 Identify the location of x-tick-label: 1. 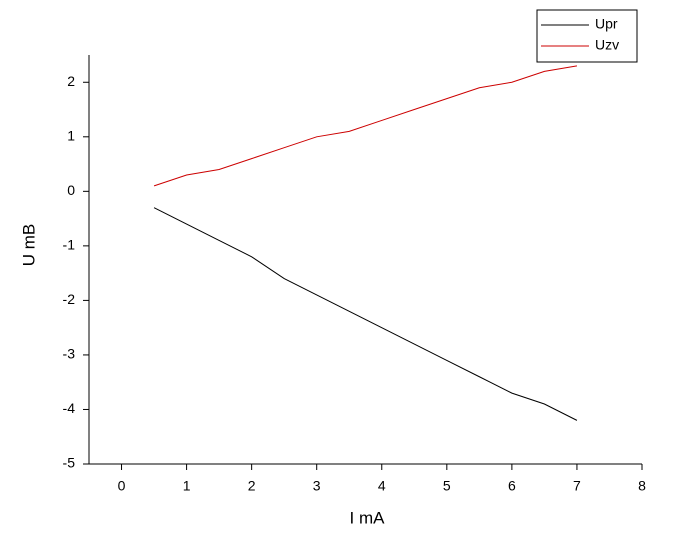
(187, 486).